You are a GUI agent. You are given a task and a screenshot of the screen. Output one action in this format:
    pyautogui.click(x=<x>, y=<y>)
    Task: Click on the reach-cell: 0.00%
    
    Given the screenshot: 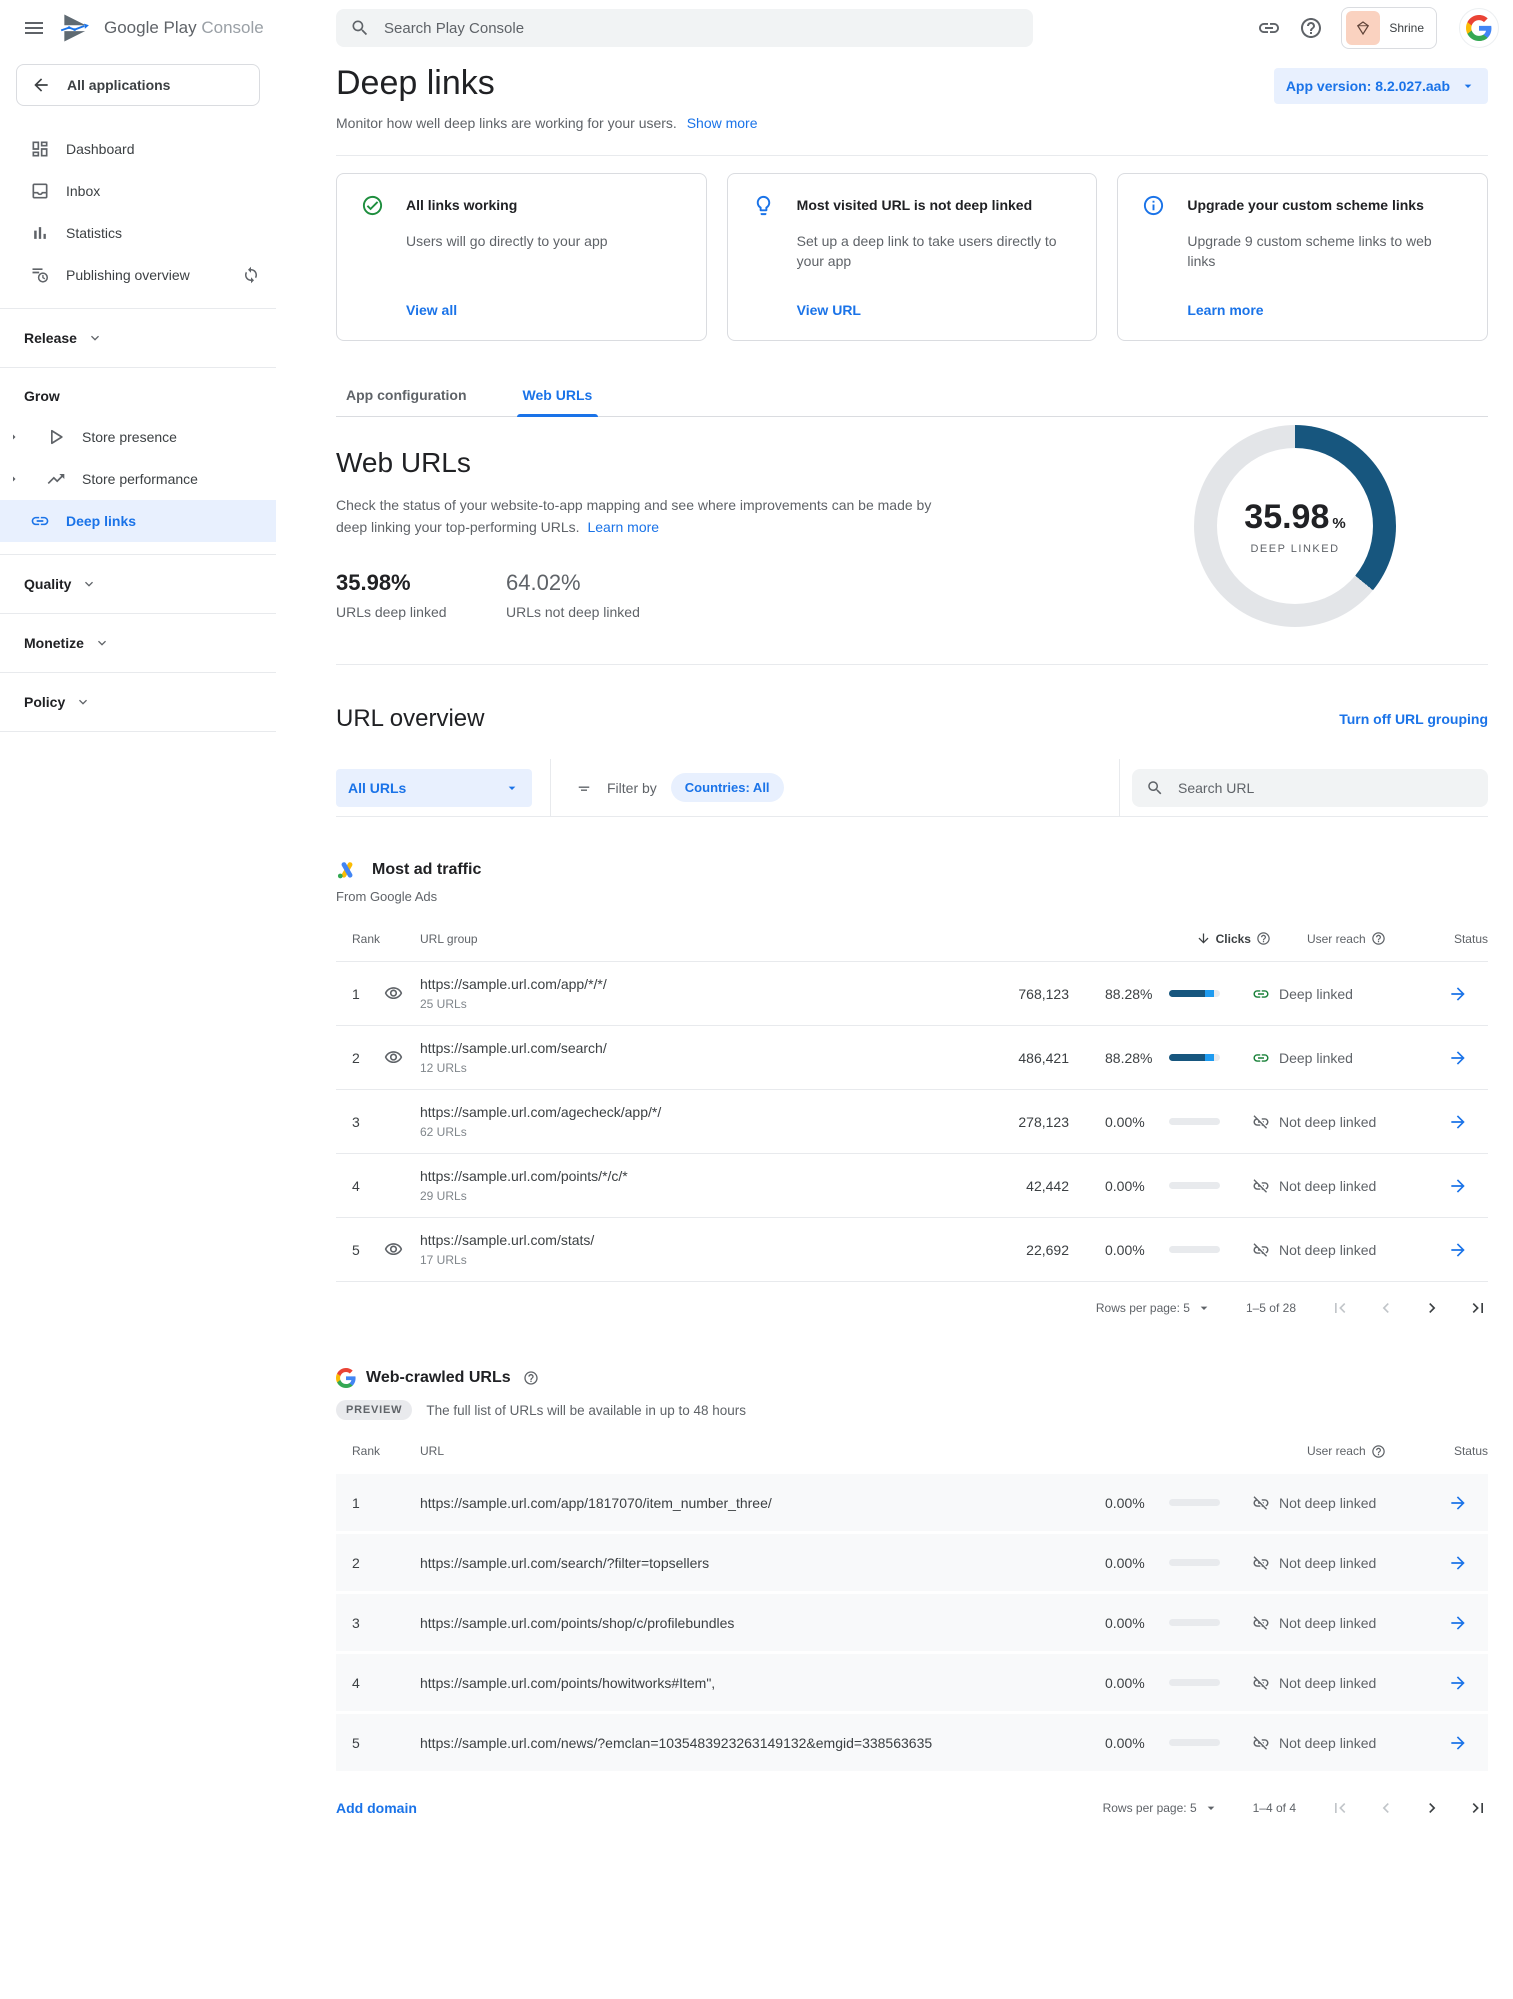 What is the action you would take?
    pyautogui.click(x=1125, y=1185)
    